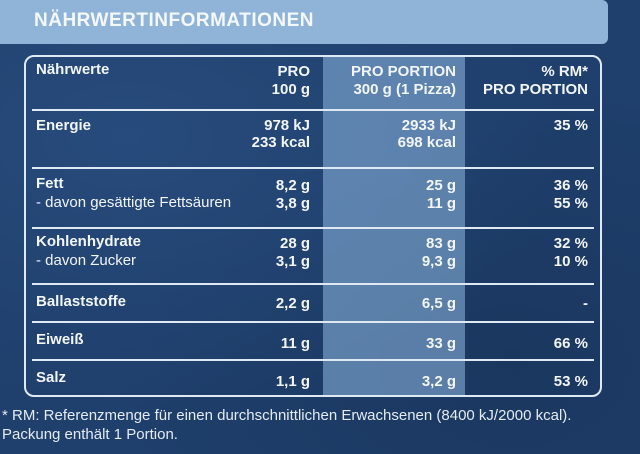 This screenshot has height=454, width=640. I want to click on kohlenhydrate-label: Kohlenhydrate, so click(89, 241).